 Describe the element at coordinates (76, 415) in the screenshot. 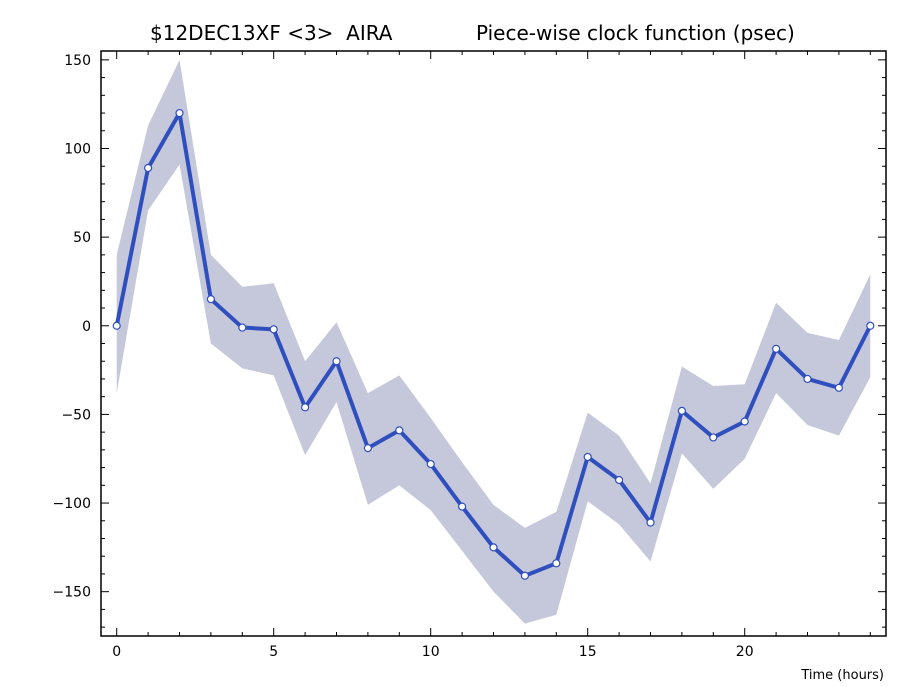

I see `y-tick-label-4: −50` at that location.